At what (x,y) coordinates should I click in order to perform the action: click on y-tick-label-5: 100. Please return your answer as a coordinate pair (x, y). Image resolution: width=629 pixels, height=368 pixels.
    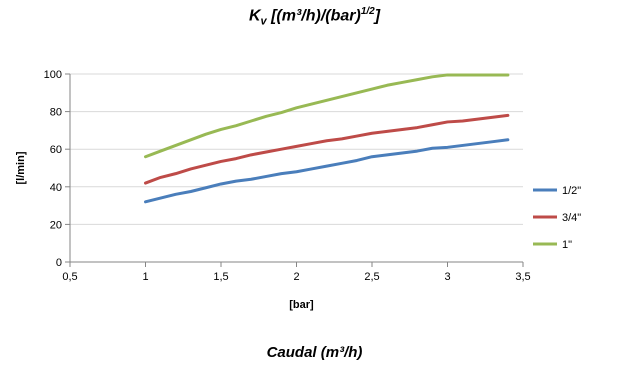
    Looking at the image, I should click on (53, 75).